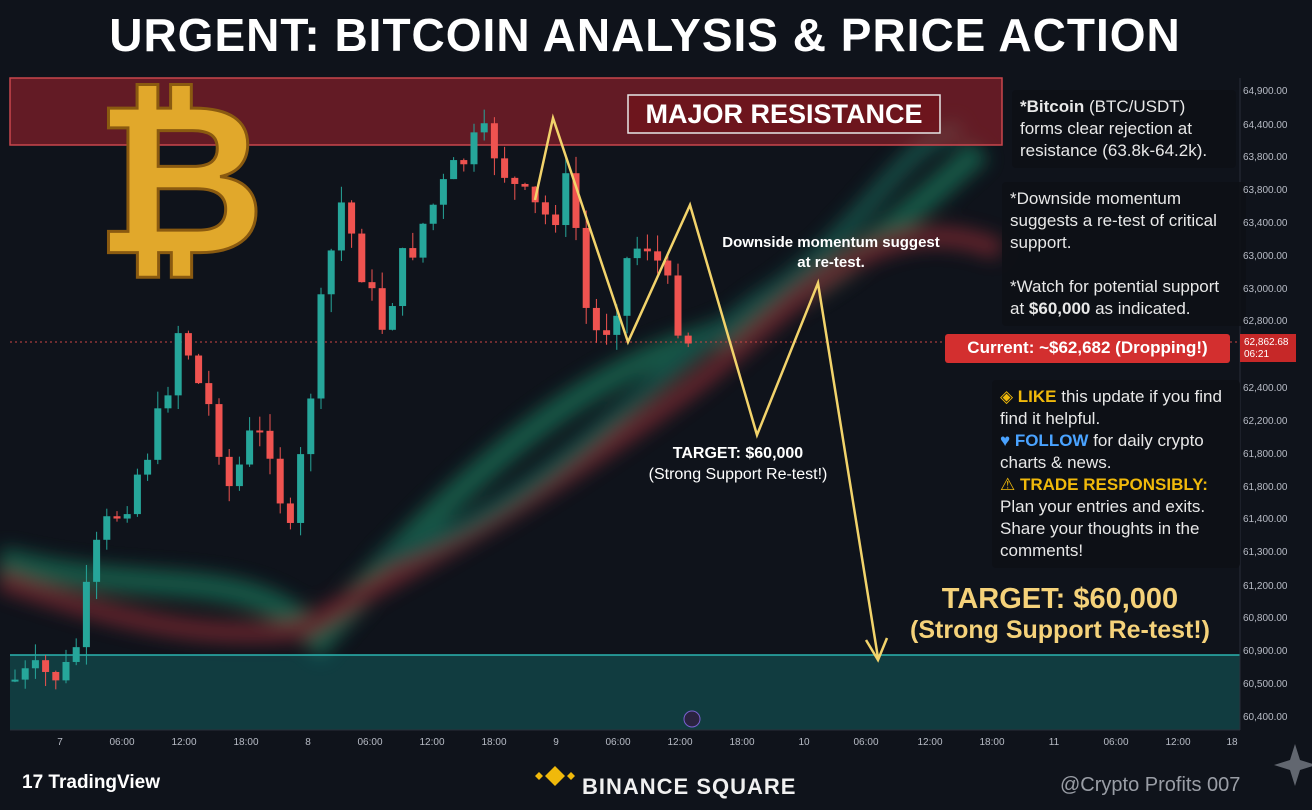  What do you see at coordinates (1293, 765) in the screenshot?
I see `sparkle-icon` at bounding box center [1293, 765].